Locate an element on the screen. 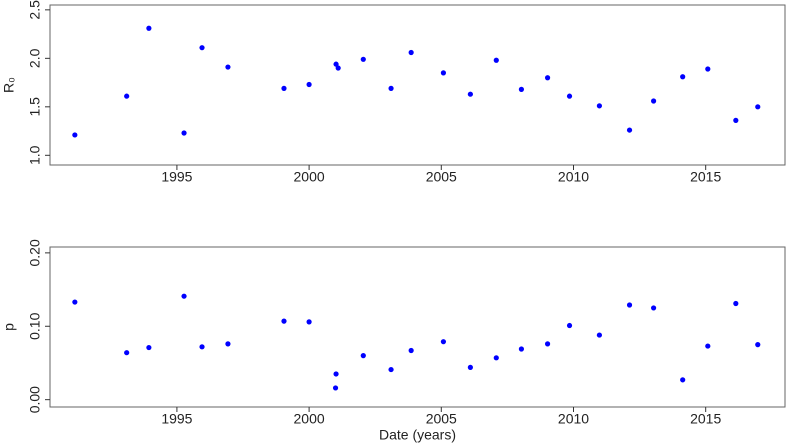 The image size is (787, 444). y-axis-label: p is located at coordinates (9, 327).